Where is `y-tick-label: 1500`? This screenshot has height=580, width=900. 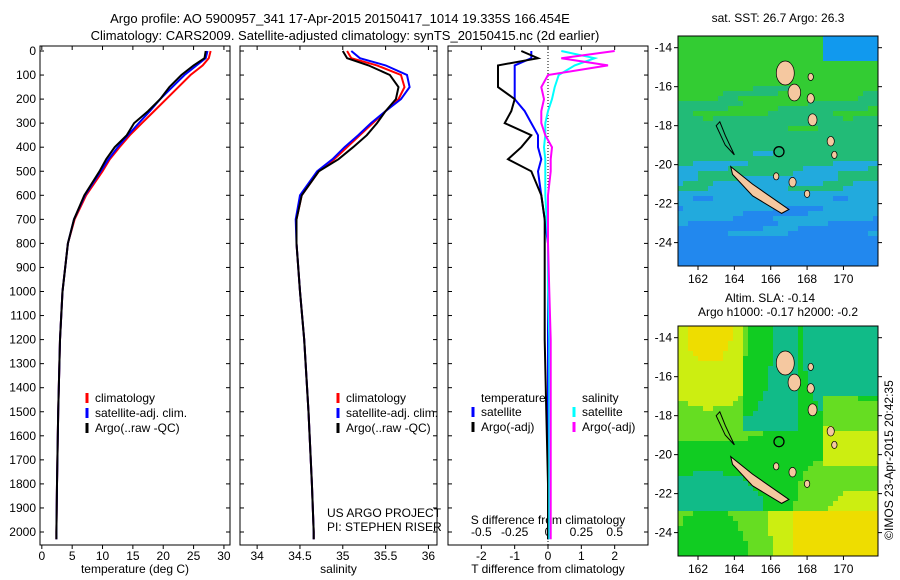 y-tick-label: 1500 is located at coordinates (22, 412).